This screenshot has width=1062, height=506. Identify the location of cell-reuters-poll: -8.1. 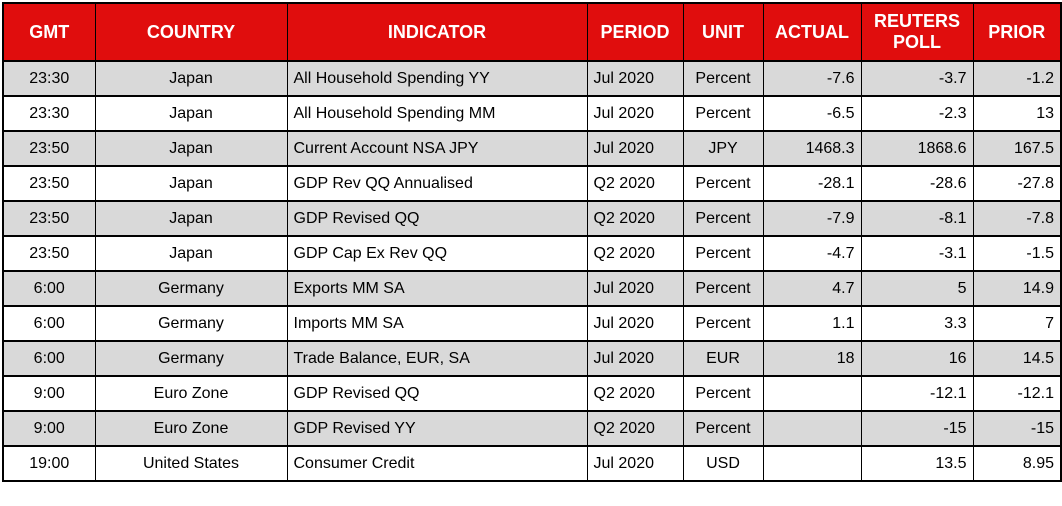
(917, 218).